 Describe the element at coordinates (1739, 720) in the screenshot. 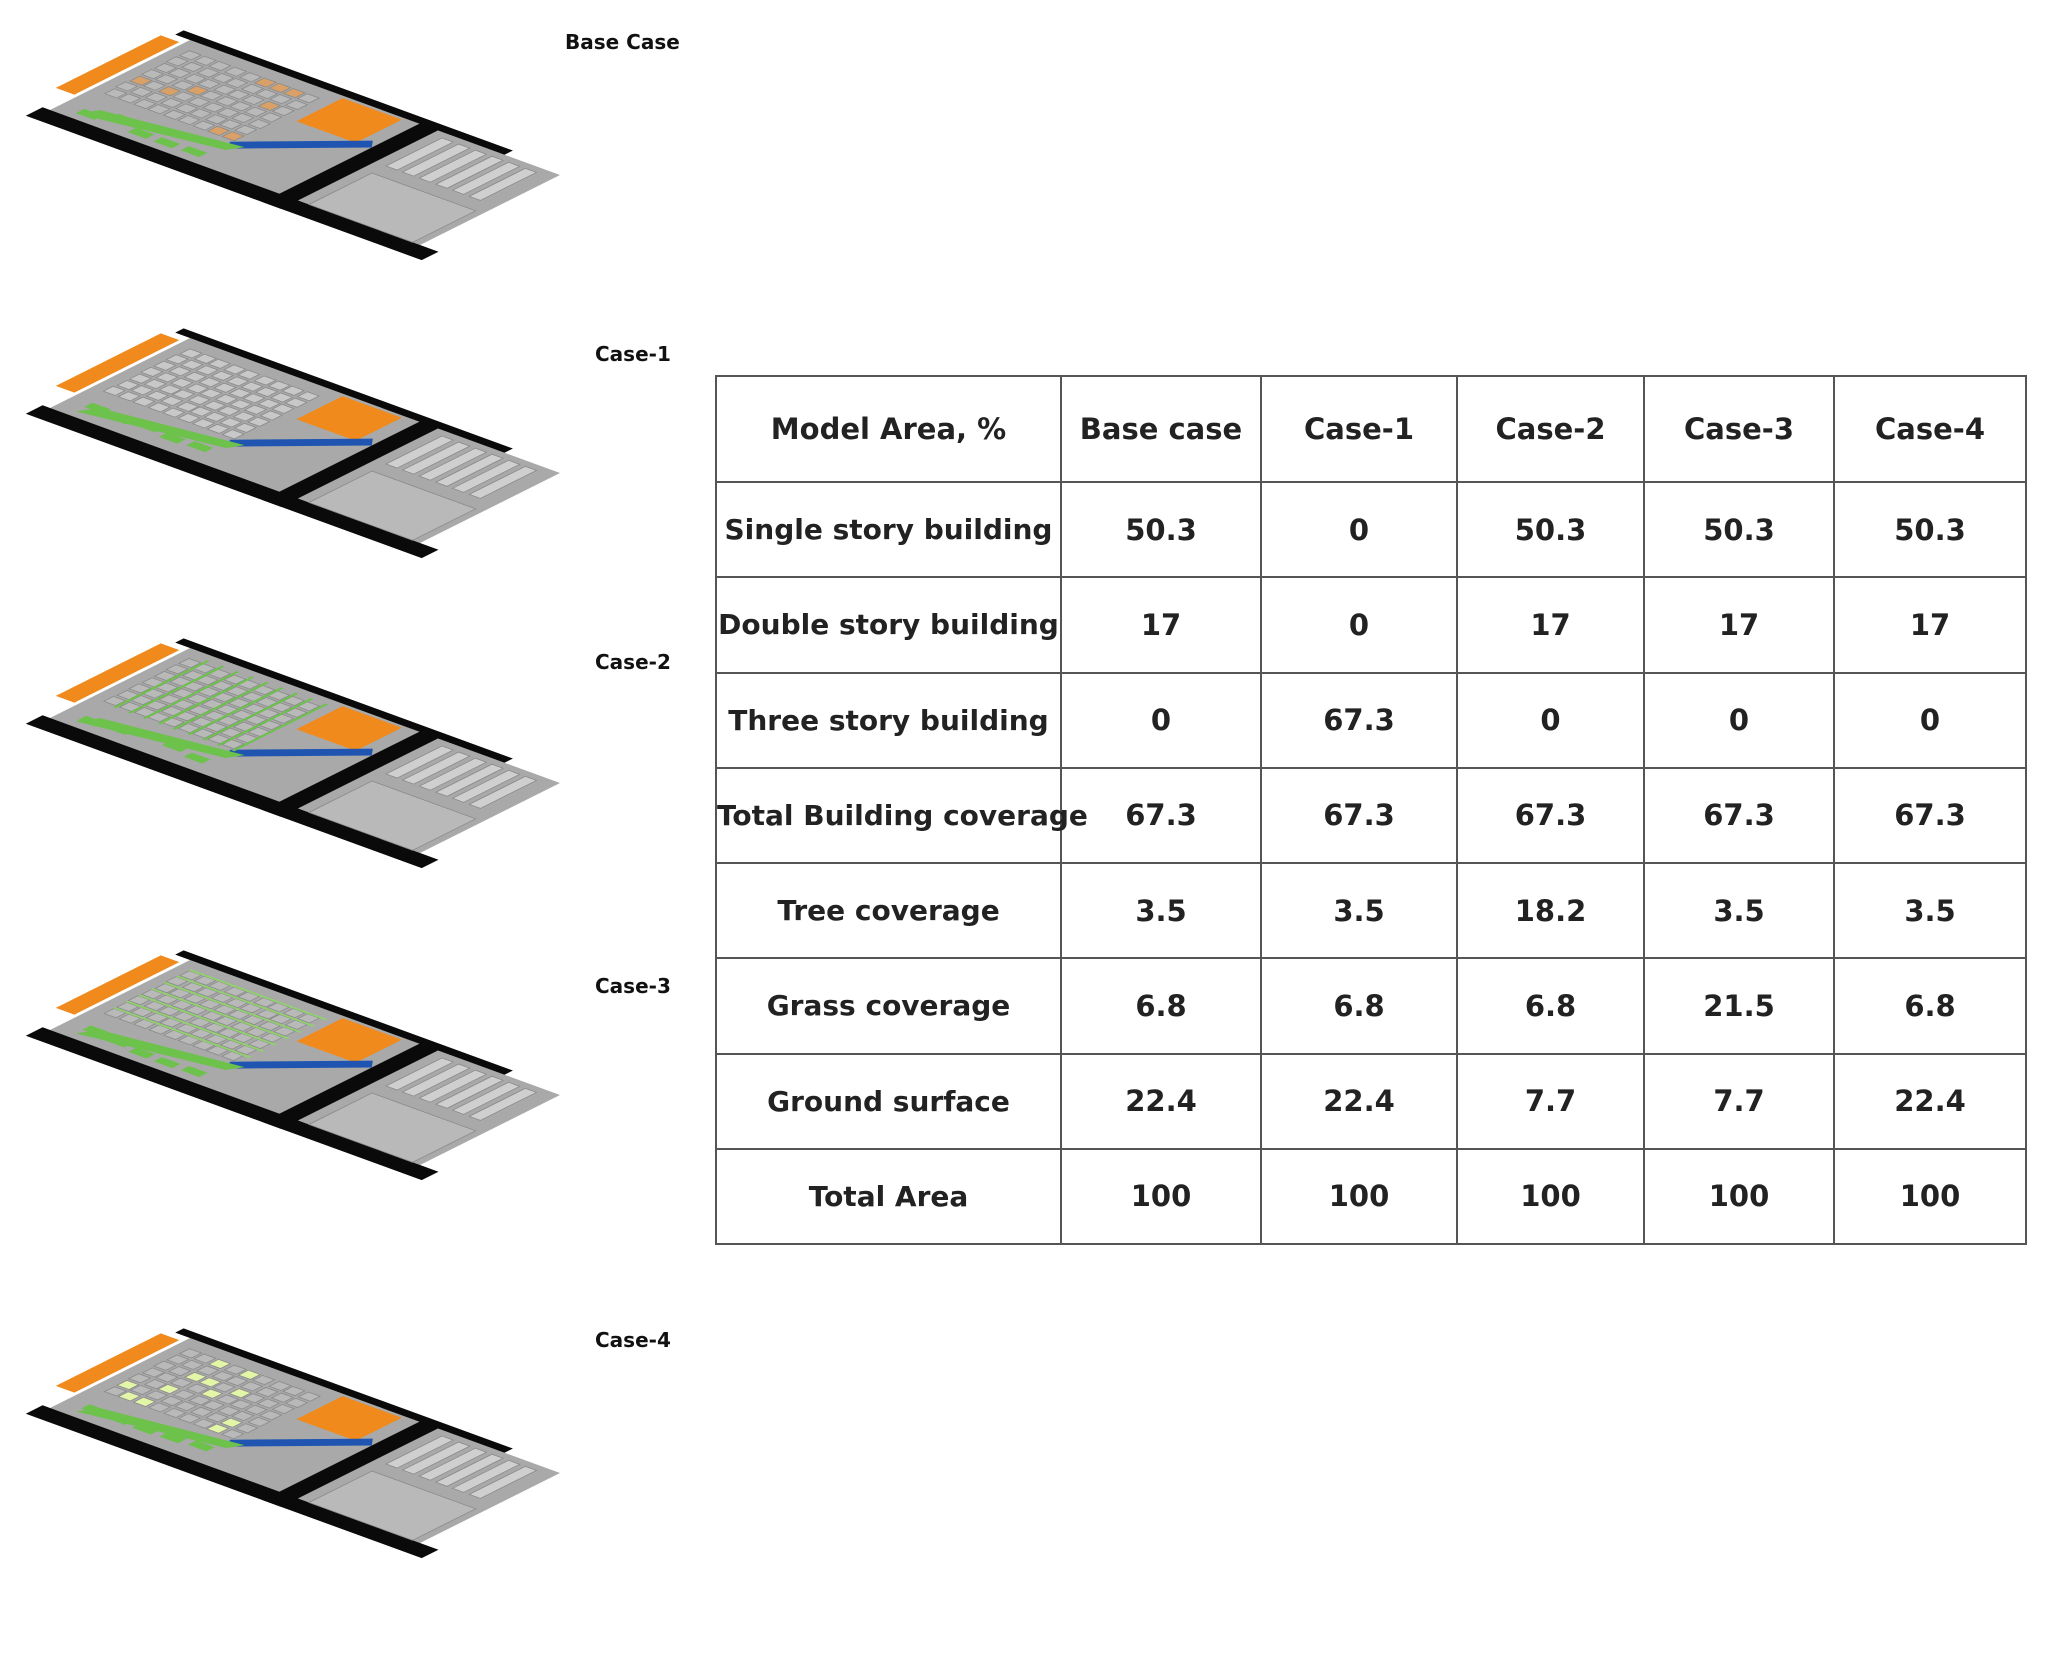

I see `table-cell: 0` at that location.